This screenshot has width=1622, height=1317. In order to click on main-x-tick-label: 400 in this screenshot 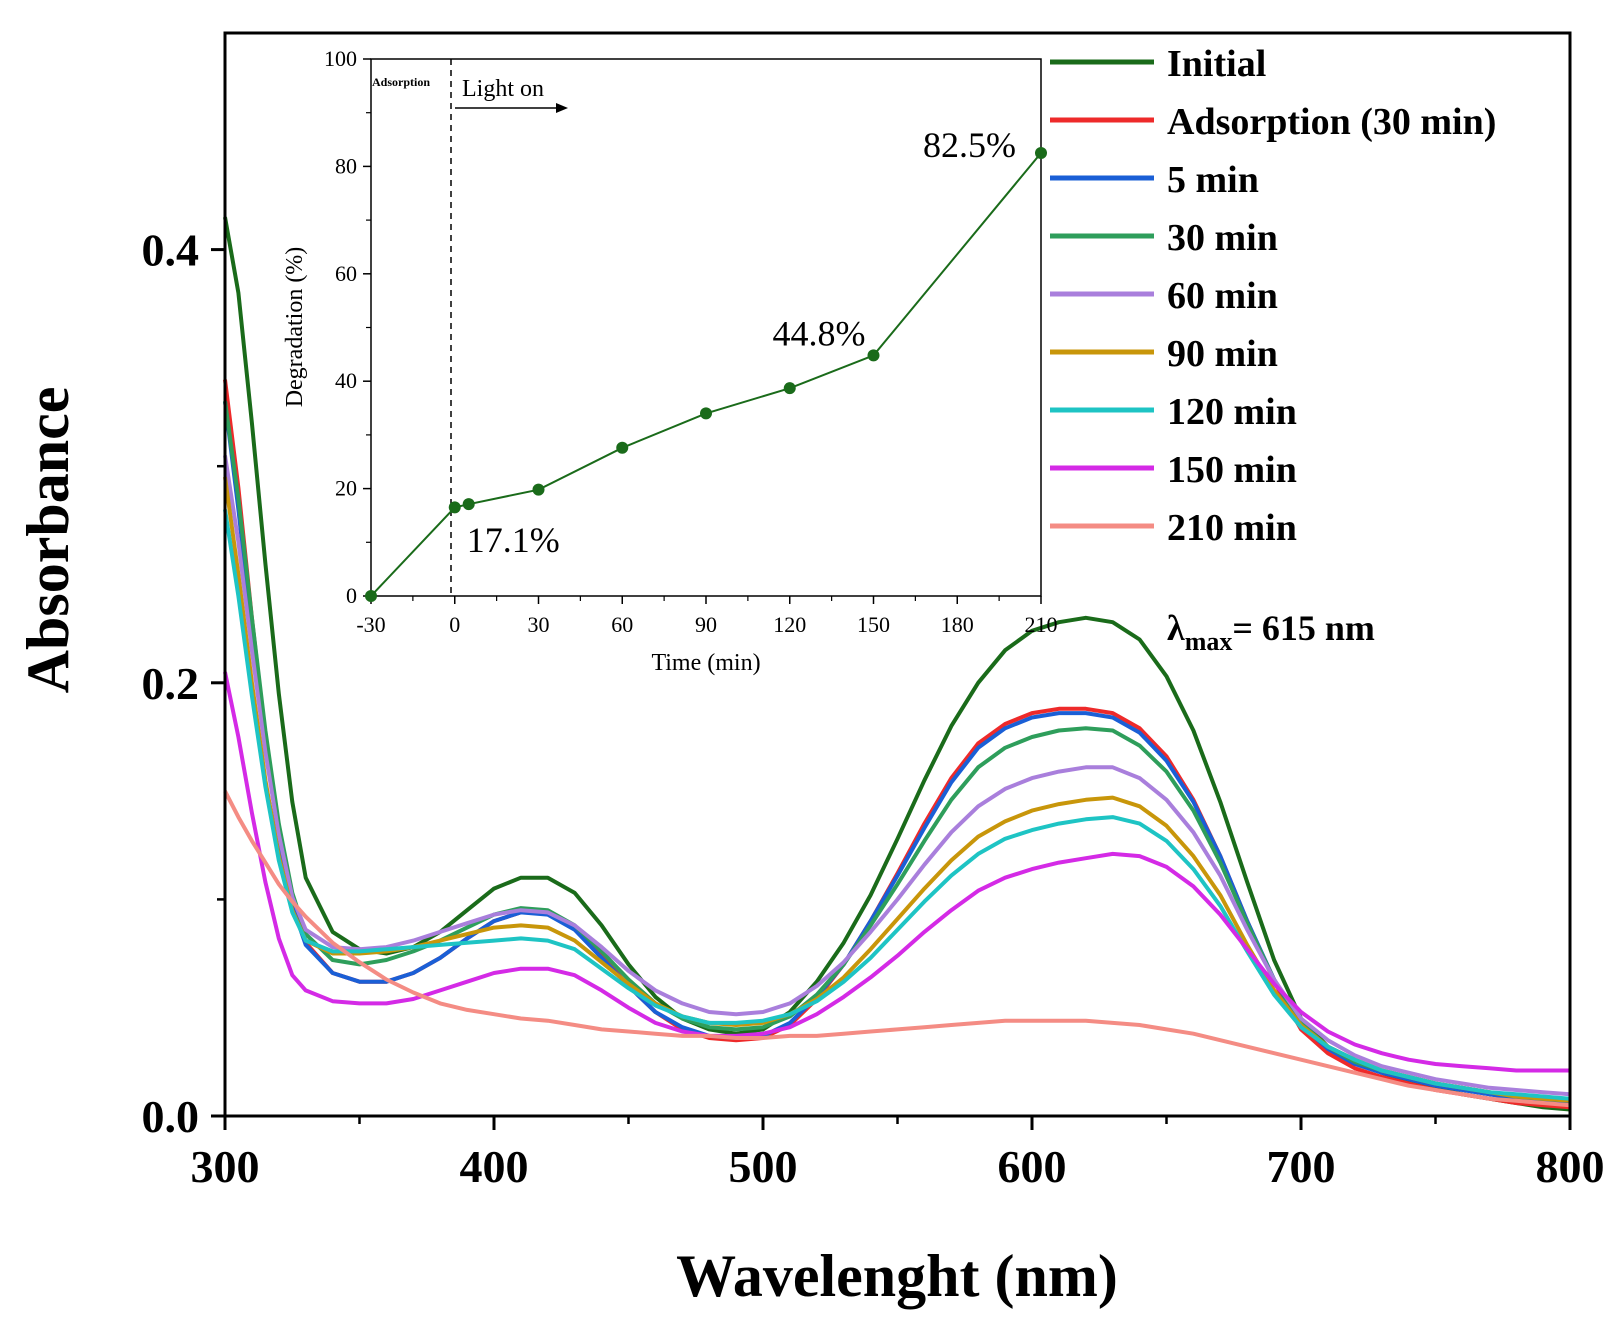, I will do `click(494, 1166)`.